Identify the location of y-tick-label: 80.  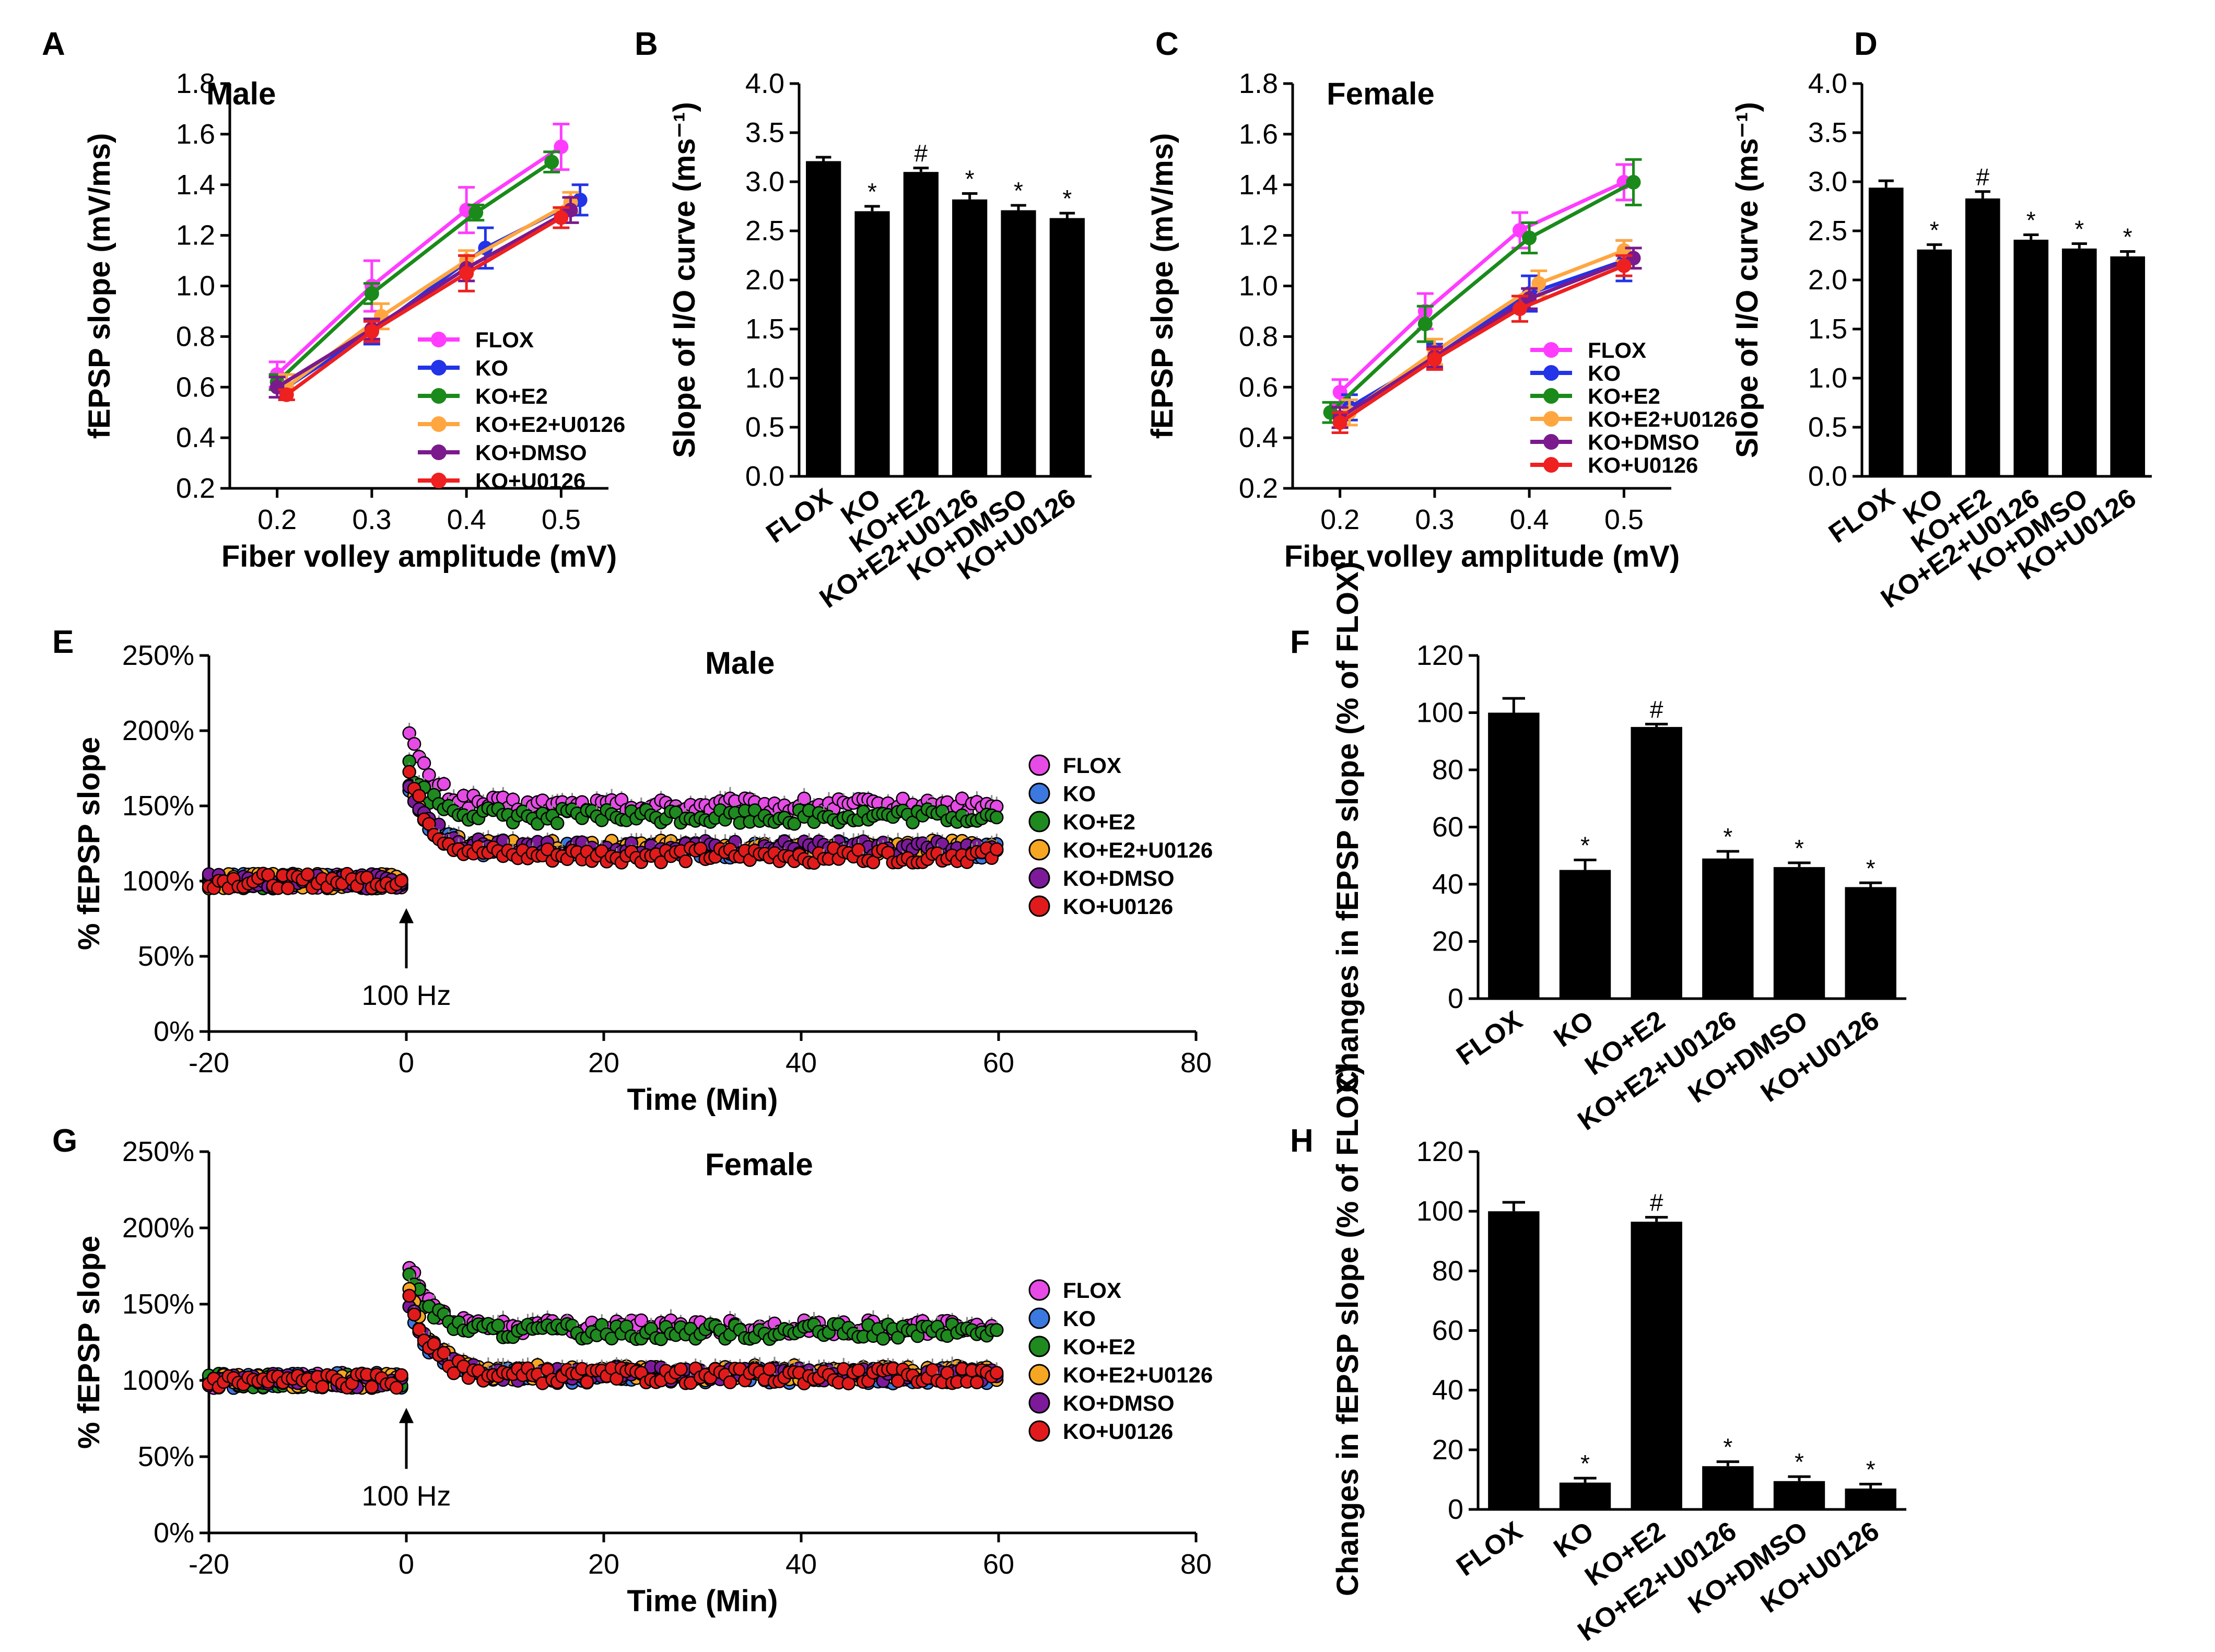
(1447, 770).